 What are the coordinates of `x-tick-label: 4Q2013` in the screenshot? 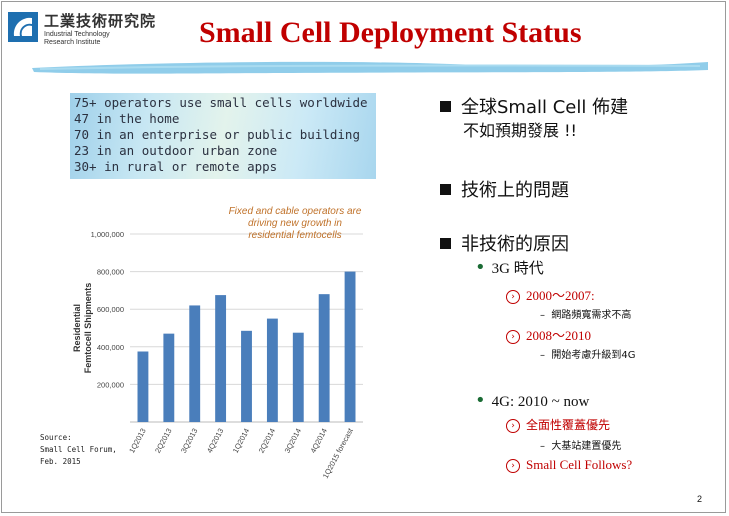 It's located at (215, 441).